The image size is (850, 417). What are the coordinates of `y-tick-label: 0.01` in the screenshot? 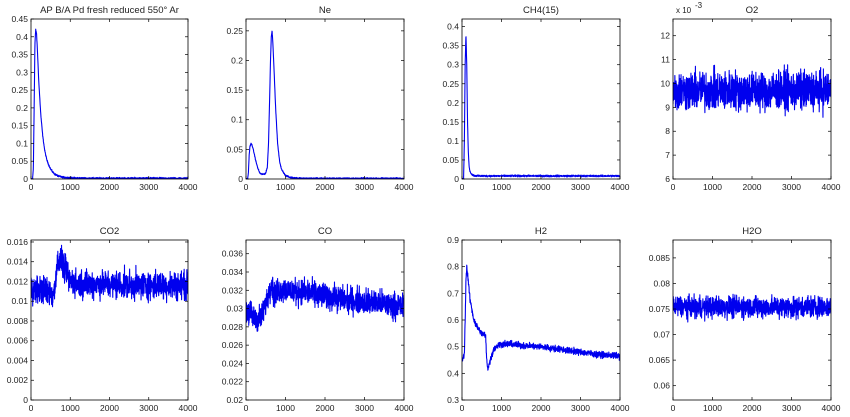 It's located at (19, 301).